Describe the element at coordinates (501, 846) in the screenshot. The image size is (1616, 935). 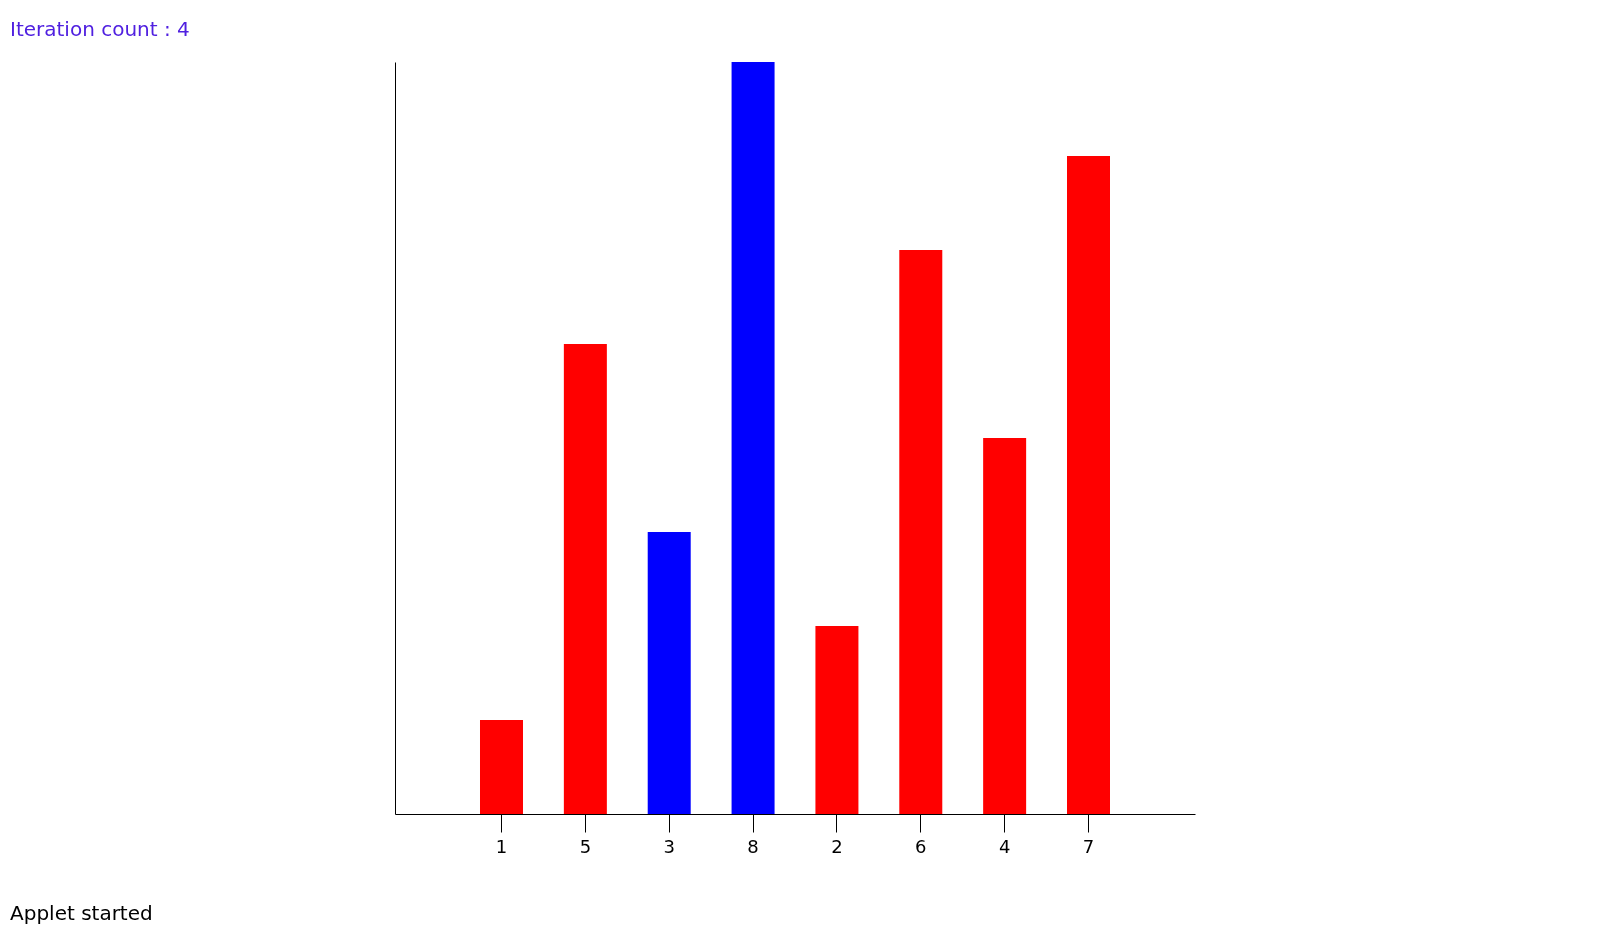
I see `x-tick-label: 1` at that location.